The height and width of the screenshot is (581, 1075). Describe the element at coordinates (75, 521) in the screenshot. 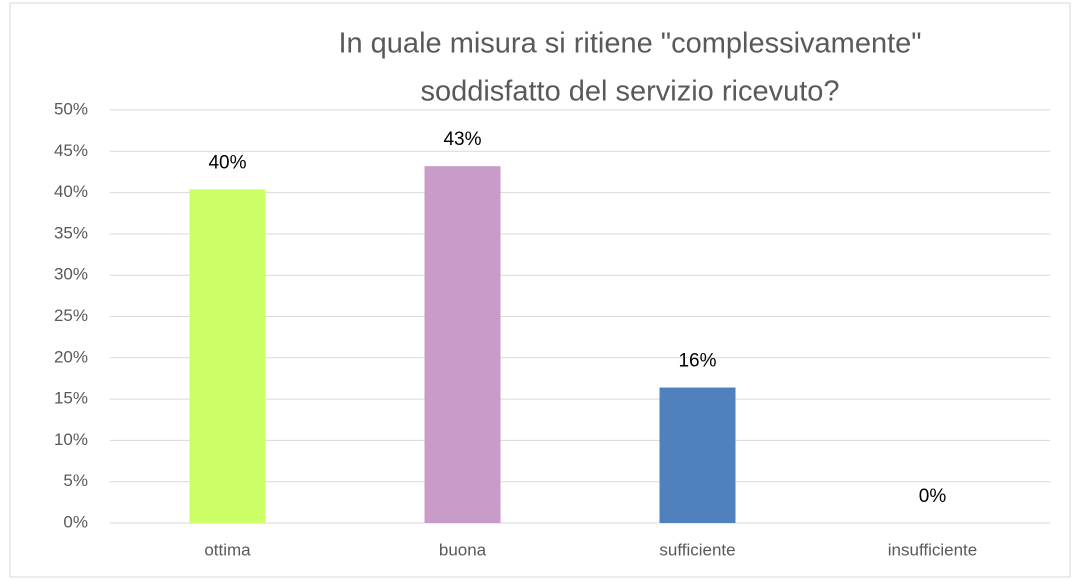

I see `y-tick-label: 0%` at that location.